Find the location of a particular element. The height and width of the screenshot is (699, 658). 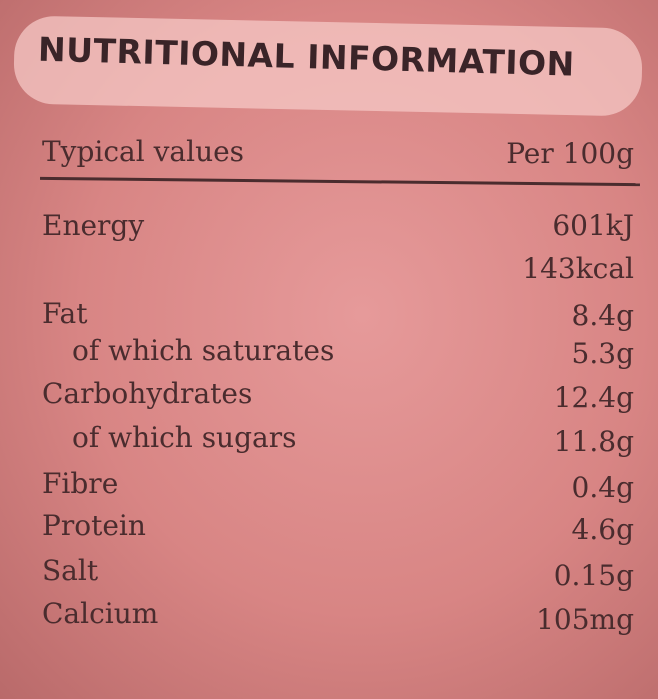

row-label: Salt is located at coordinates (70, 570).